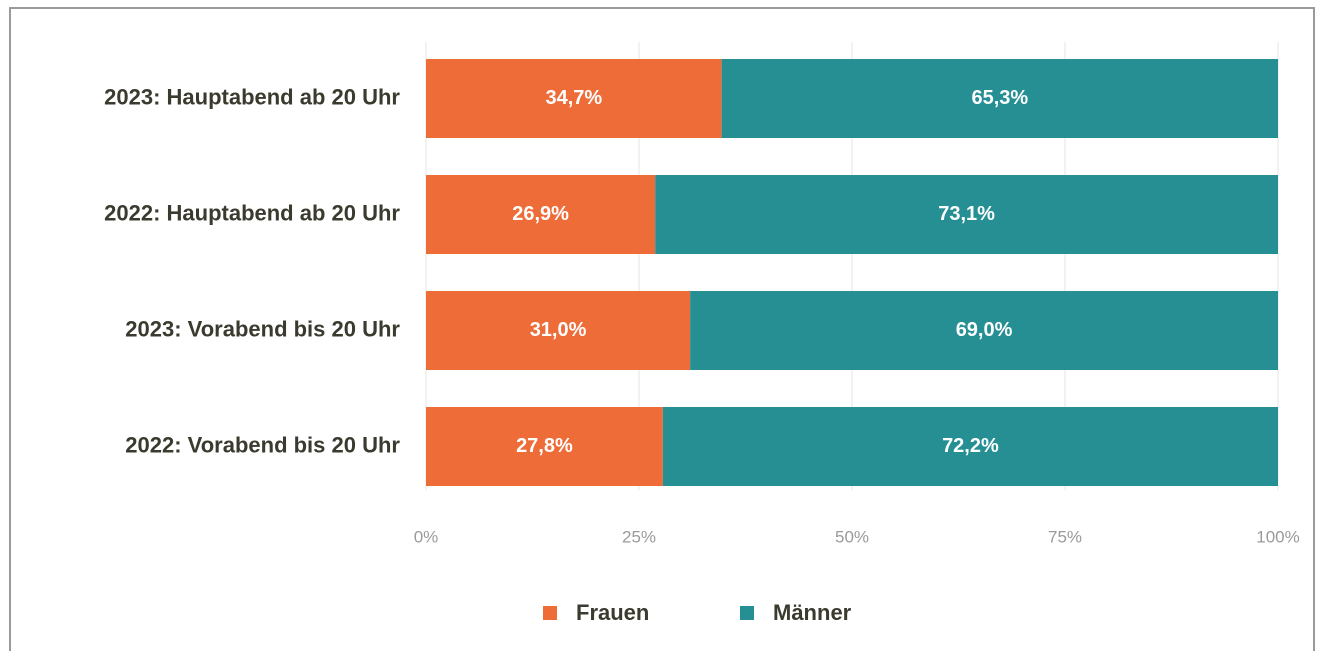 The width and height of the screenshot is (1321, 651). What do you see at coordinates (252, 96) in the screenshot?
I see `y-tick-label: 2023: Hauptabend ab 20 Uhr` at bounding box center [252, 96].